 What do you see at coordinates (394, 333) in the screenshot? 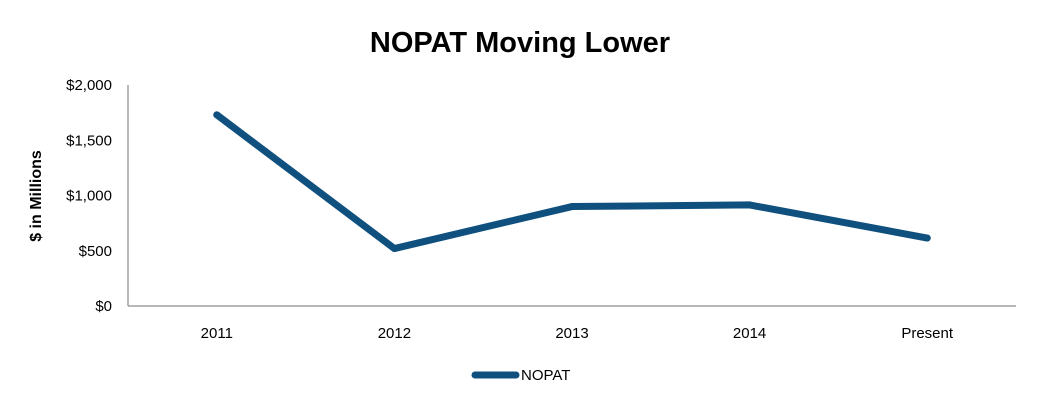
I see `x-tick-label: 2012` at bounding box center [394, 333].